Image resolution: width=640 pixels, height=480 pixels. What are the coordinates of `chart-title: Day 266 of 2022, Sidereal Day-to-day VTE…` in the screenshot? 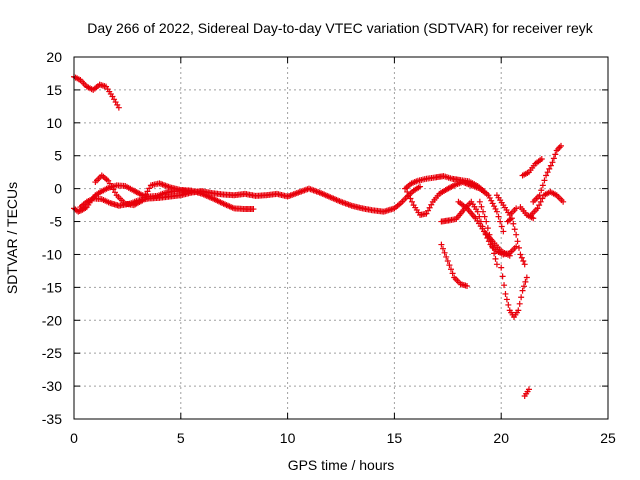 It's located at (340, 28).